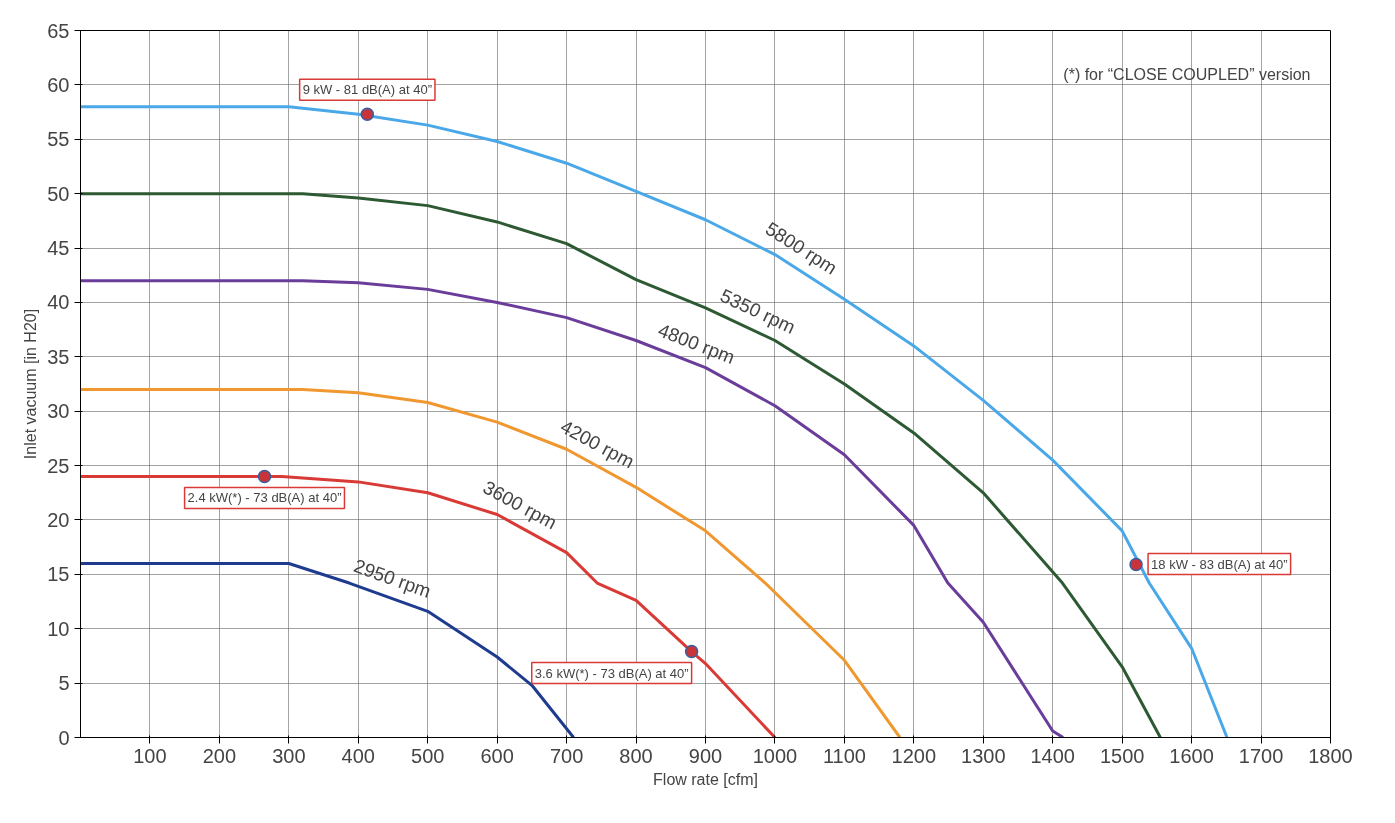  What do you see at coordinates (1261, 755) in the screenshot?
I see `x-tick-label: 1700` at bounding box center [1261, 755].